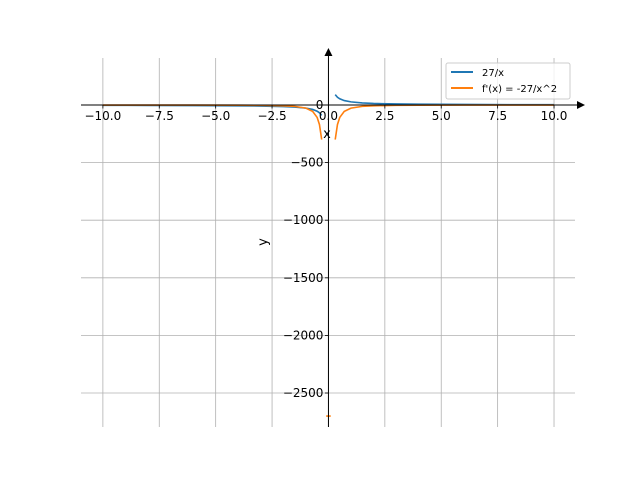 The image size is (640, 484). What do you see at coordinates (159, 116) in the screenshot?
I see `x-tick-label: −7.5` at bounding box center [159, 116].